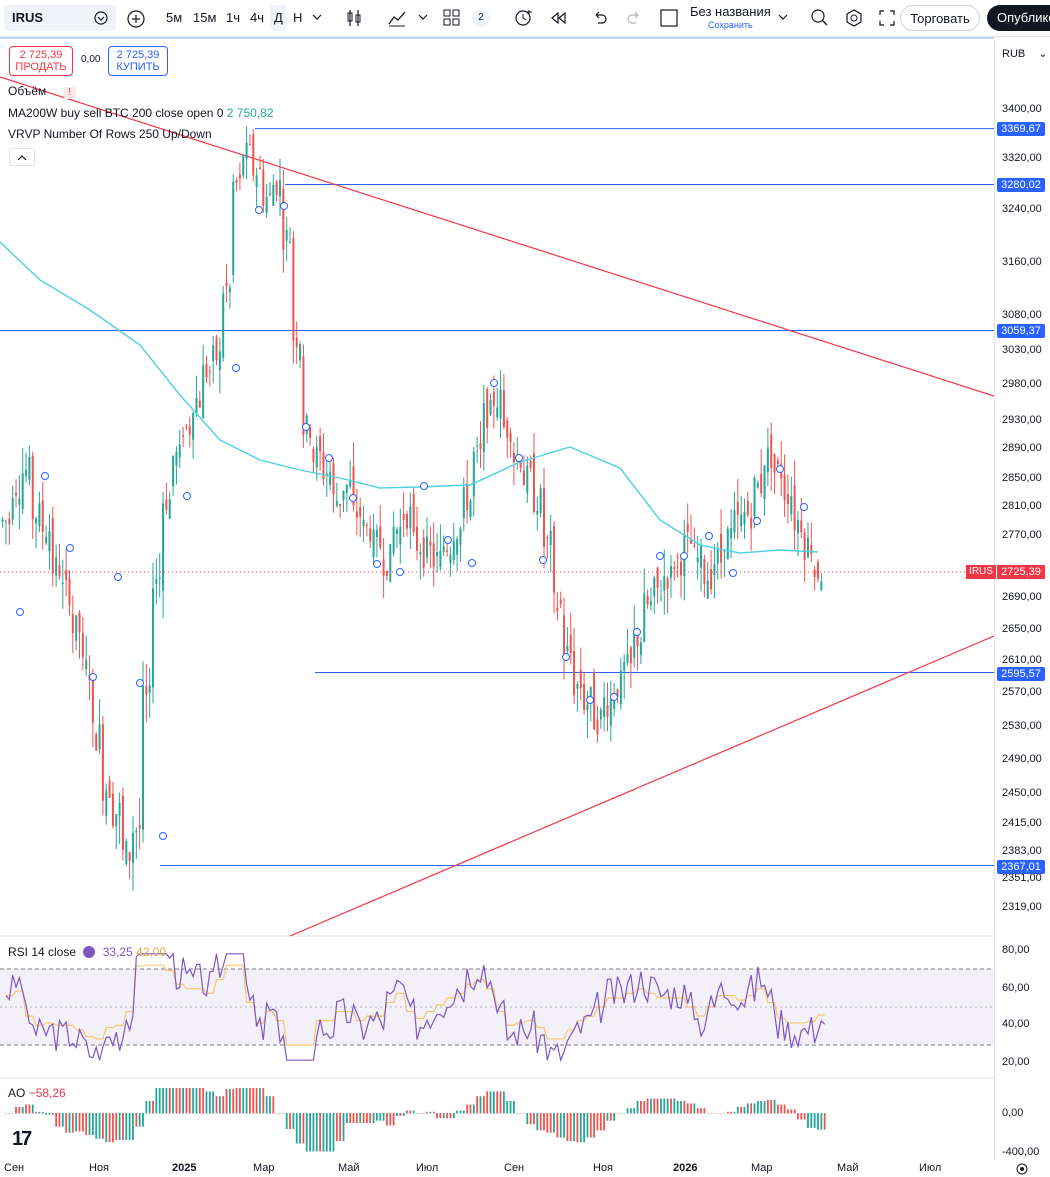  I want to click on fullscreen-icon, so click(887, 18).